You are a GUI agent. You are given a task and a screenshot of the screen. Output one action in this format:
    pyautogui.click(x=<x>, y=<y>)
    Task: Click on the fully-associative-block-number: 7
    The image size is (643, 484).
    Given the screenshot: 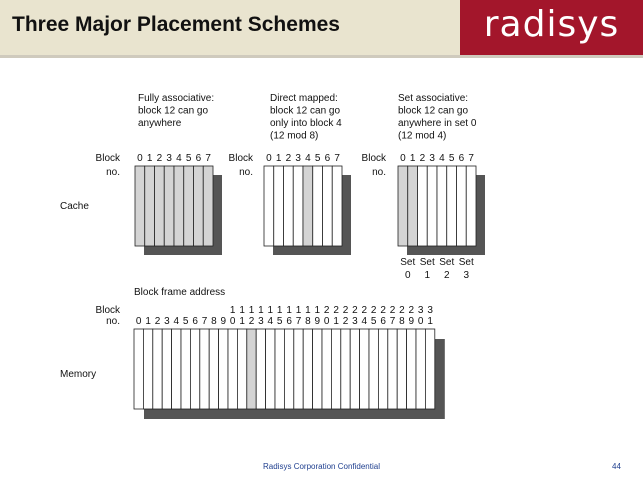 What is the action you would take?
    pyautogui.click(x=208, y=158)
    